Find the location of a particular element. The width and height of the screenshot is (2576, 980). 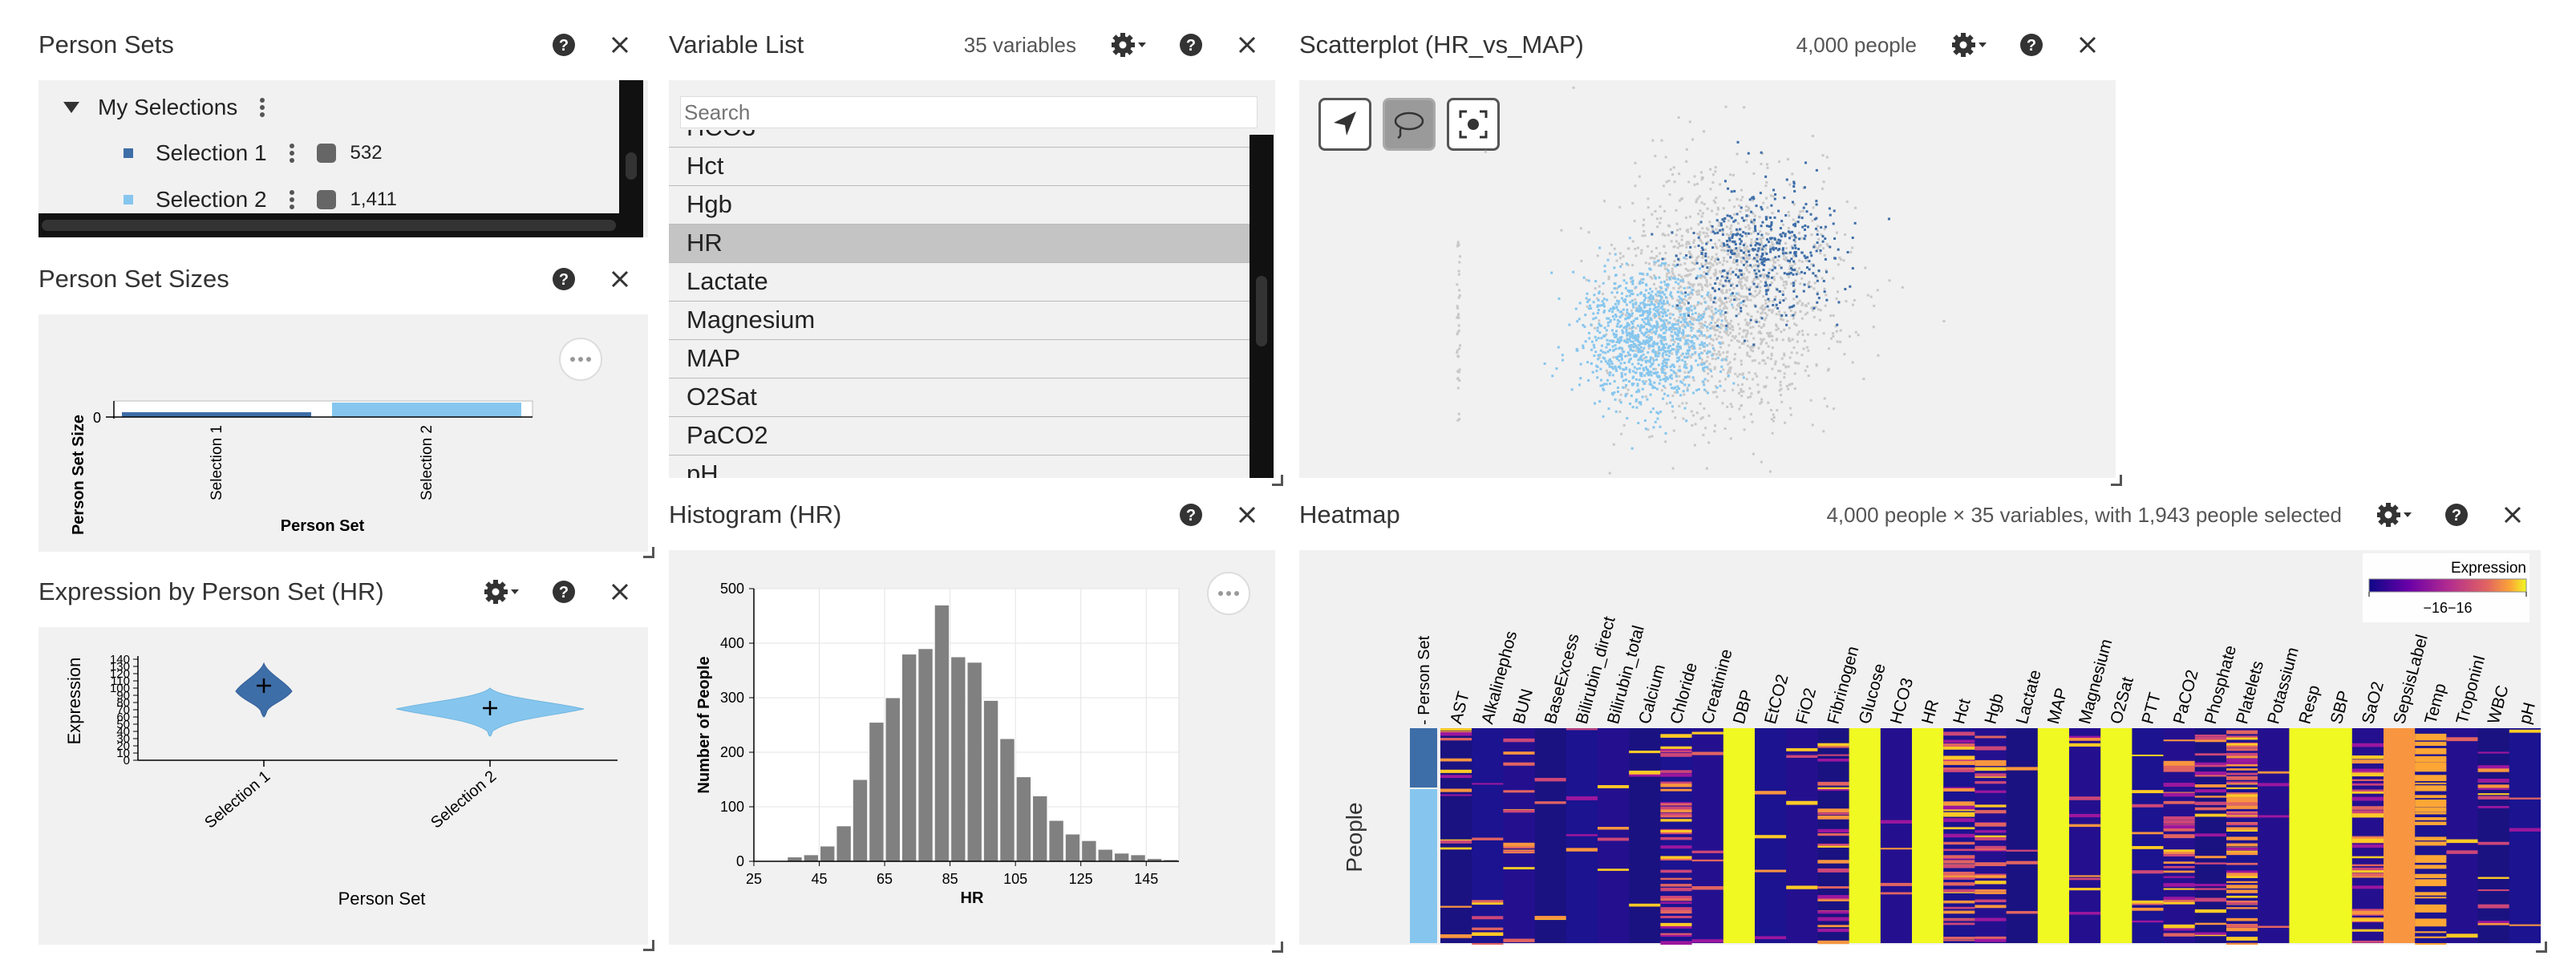

fit-view-button is located at coordinates (1473, 124).